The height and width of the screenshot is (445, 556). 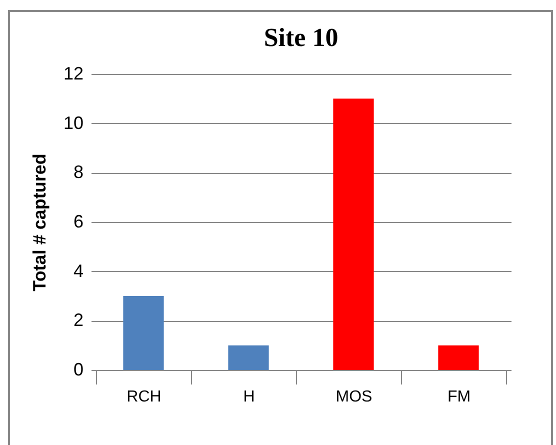 I want to click on x-tick-label: H, so click(x=249, y=397).